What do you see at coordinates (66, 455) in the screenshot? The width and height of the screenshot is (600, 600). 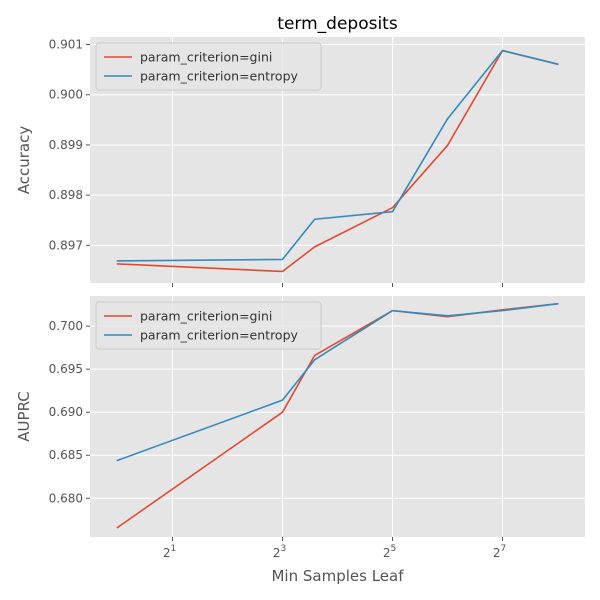 I see `y-tick-label: 0.685` at bounding box center [66, 455].